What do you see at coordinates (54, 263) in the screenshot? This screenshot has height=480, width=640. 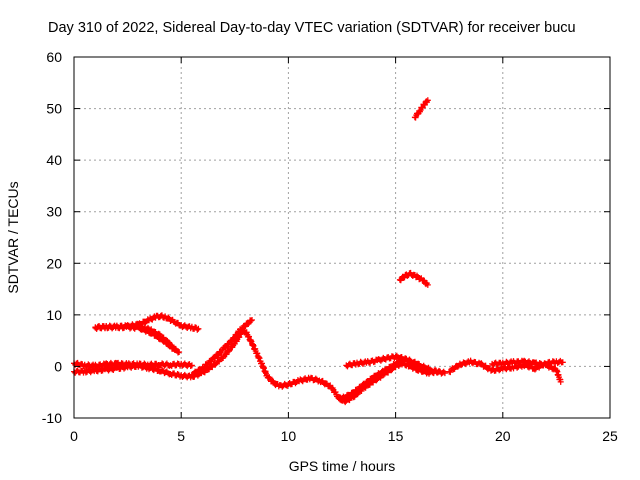 I see `y-tick-label: 20` at bounding box center [54, 263].